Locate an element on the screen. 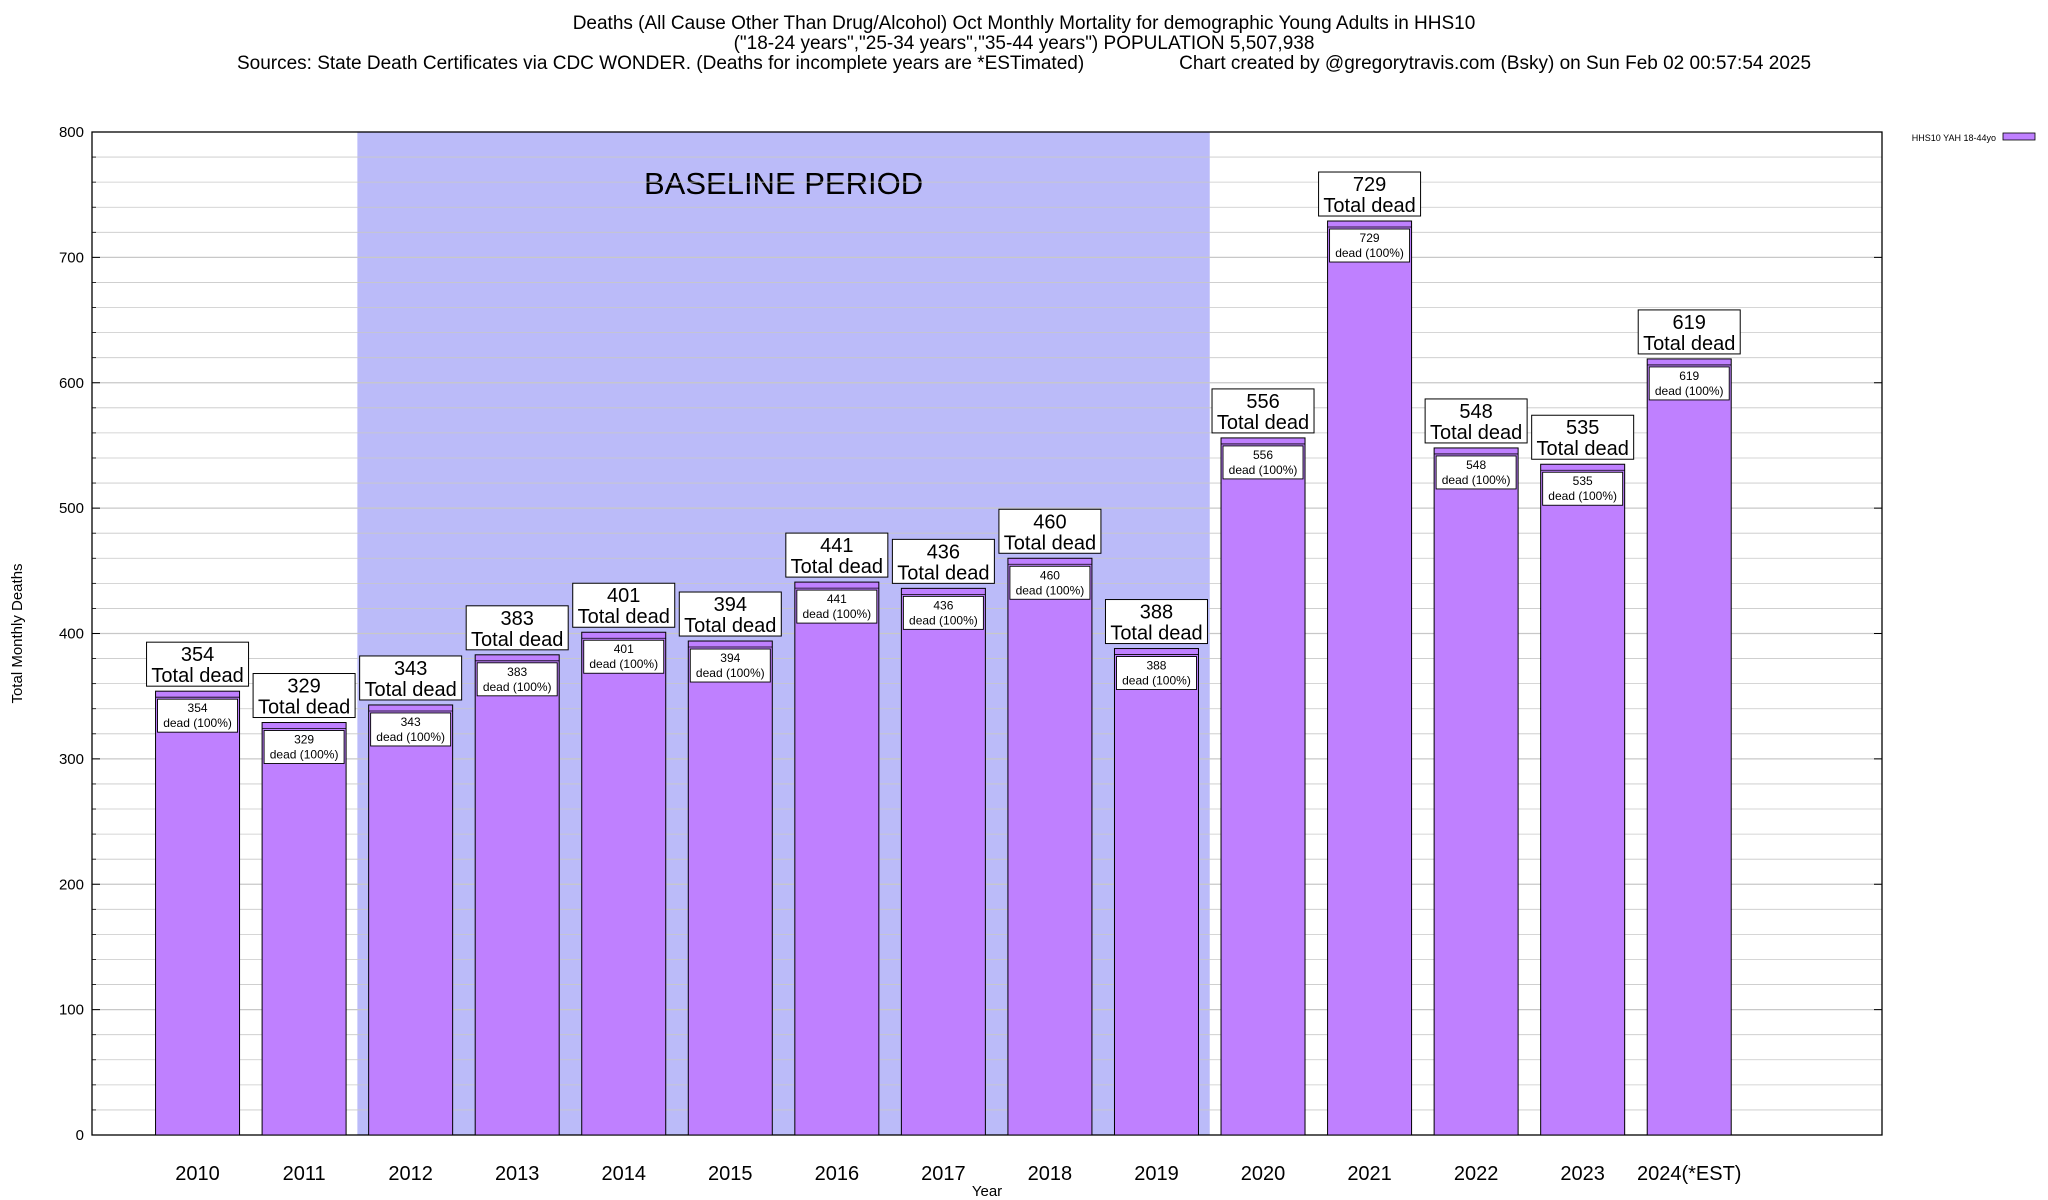 The height and width of the screenshot is (1200, 2048). bar-inner-value: 343 is located at coordinates (411, 722).